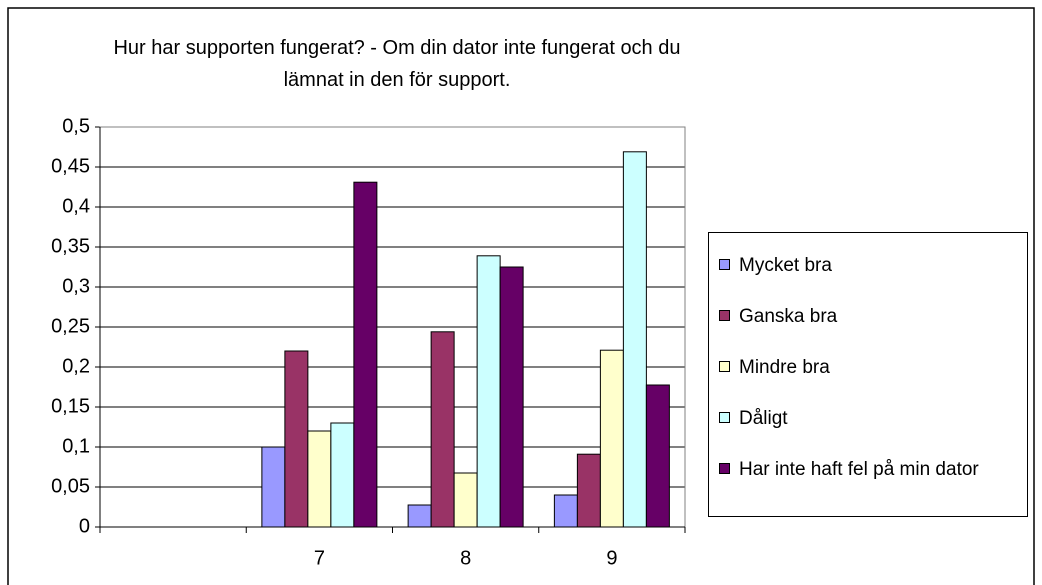 Image resolution: width=1042 pixels, height=585 pixels. What do you see at coordinates (84, 526) in the screenshot?
I see `y-tick-label: 0` at bounding box center [84, 526].